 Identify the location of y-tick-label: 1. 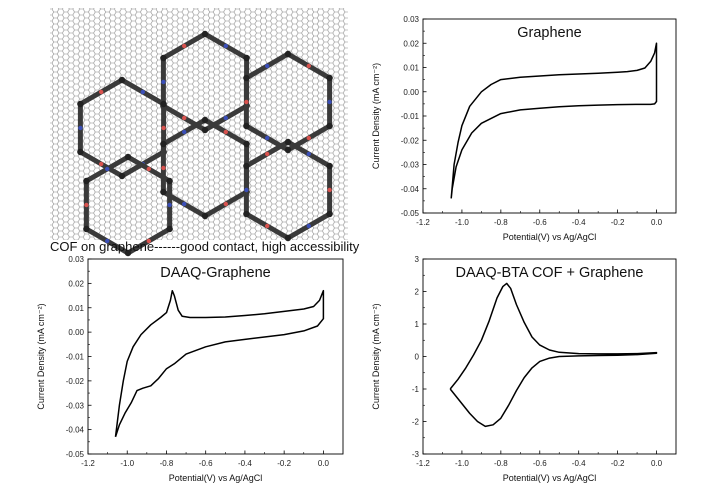
(417, 324).